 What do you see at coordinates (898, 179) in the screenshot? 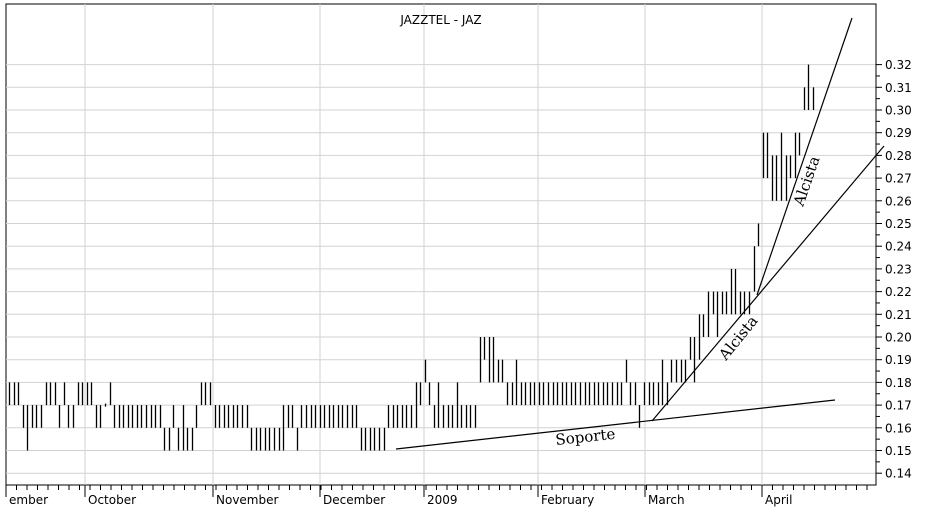
I see `y-tick-label: 0.27` at bounding box center [898, 179].